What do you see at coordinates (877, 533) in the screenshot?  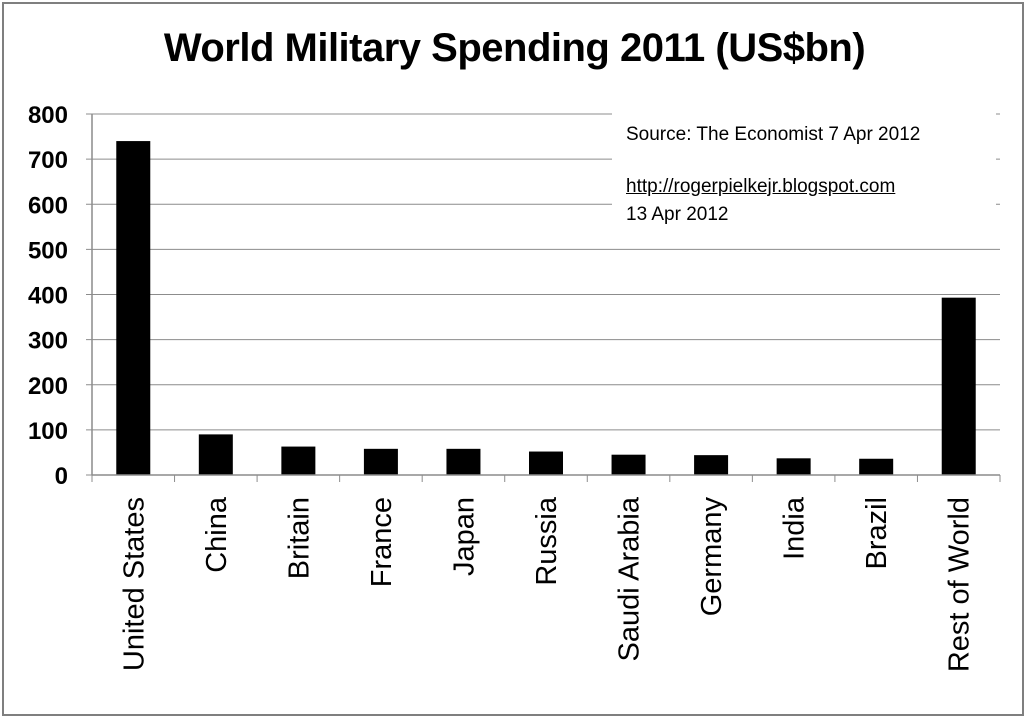 I see `x-tick-label: Brazil` at bounding box center [877, 533].